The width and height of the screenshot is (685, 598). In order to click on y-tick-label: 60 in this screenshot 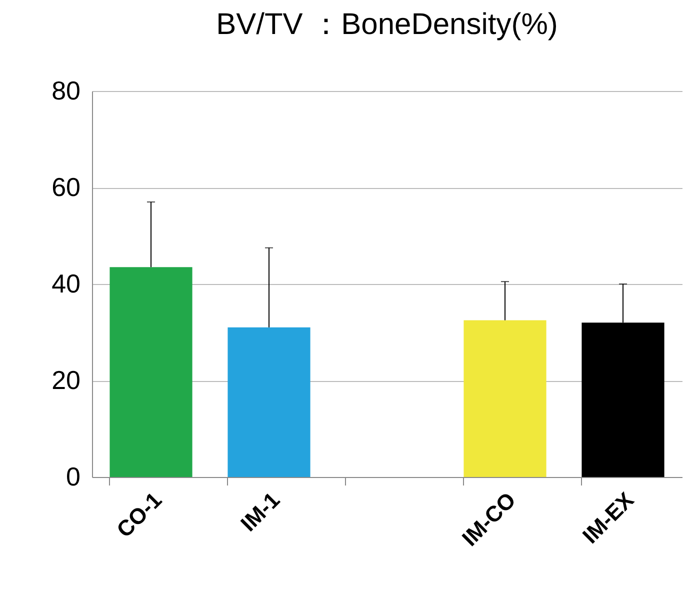, I will do `click(66, 187)`.